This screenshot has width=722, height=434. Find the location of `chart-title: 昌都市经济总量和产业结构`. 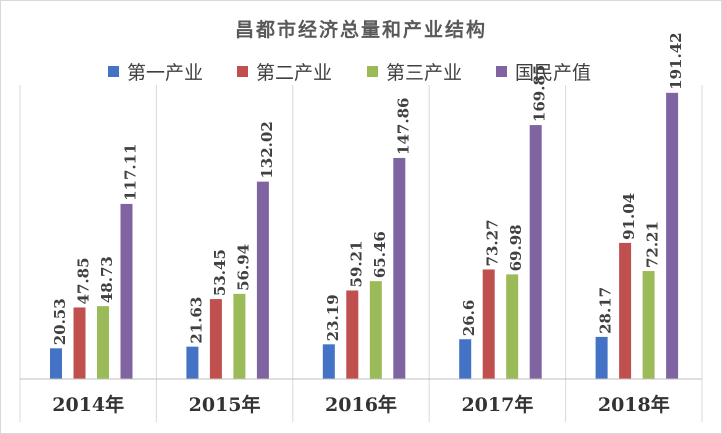

chart-title: 昌都市经济总量和产业结构 is located at coordinates (361, 29).